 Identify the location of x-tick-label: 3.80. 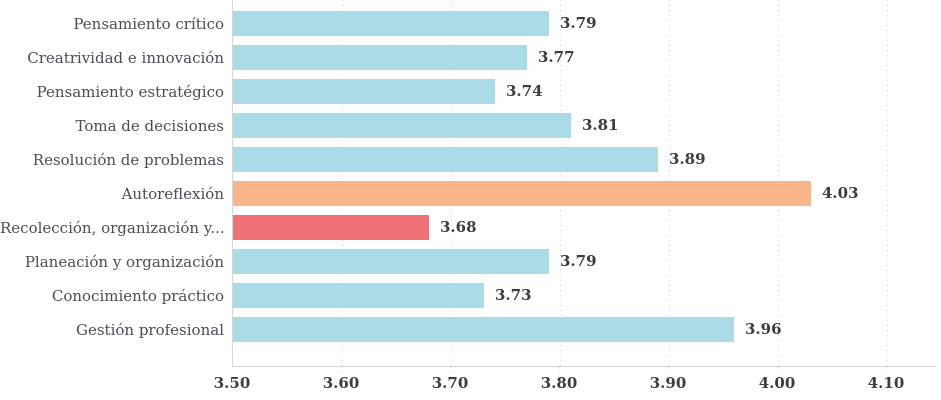
(559, 383).